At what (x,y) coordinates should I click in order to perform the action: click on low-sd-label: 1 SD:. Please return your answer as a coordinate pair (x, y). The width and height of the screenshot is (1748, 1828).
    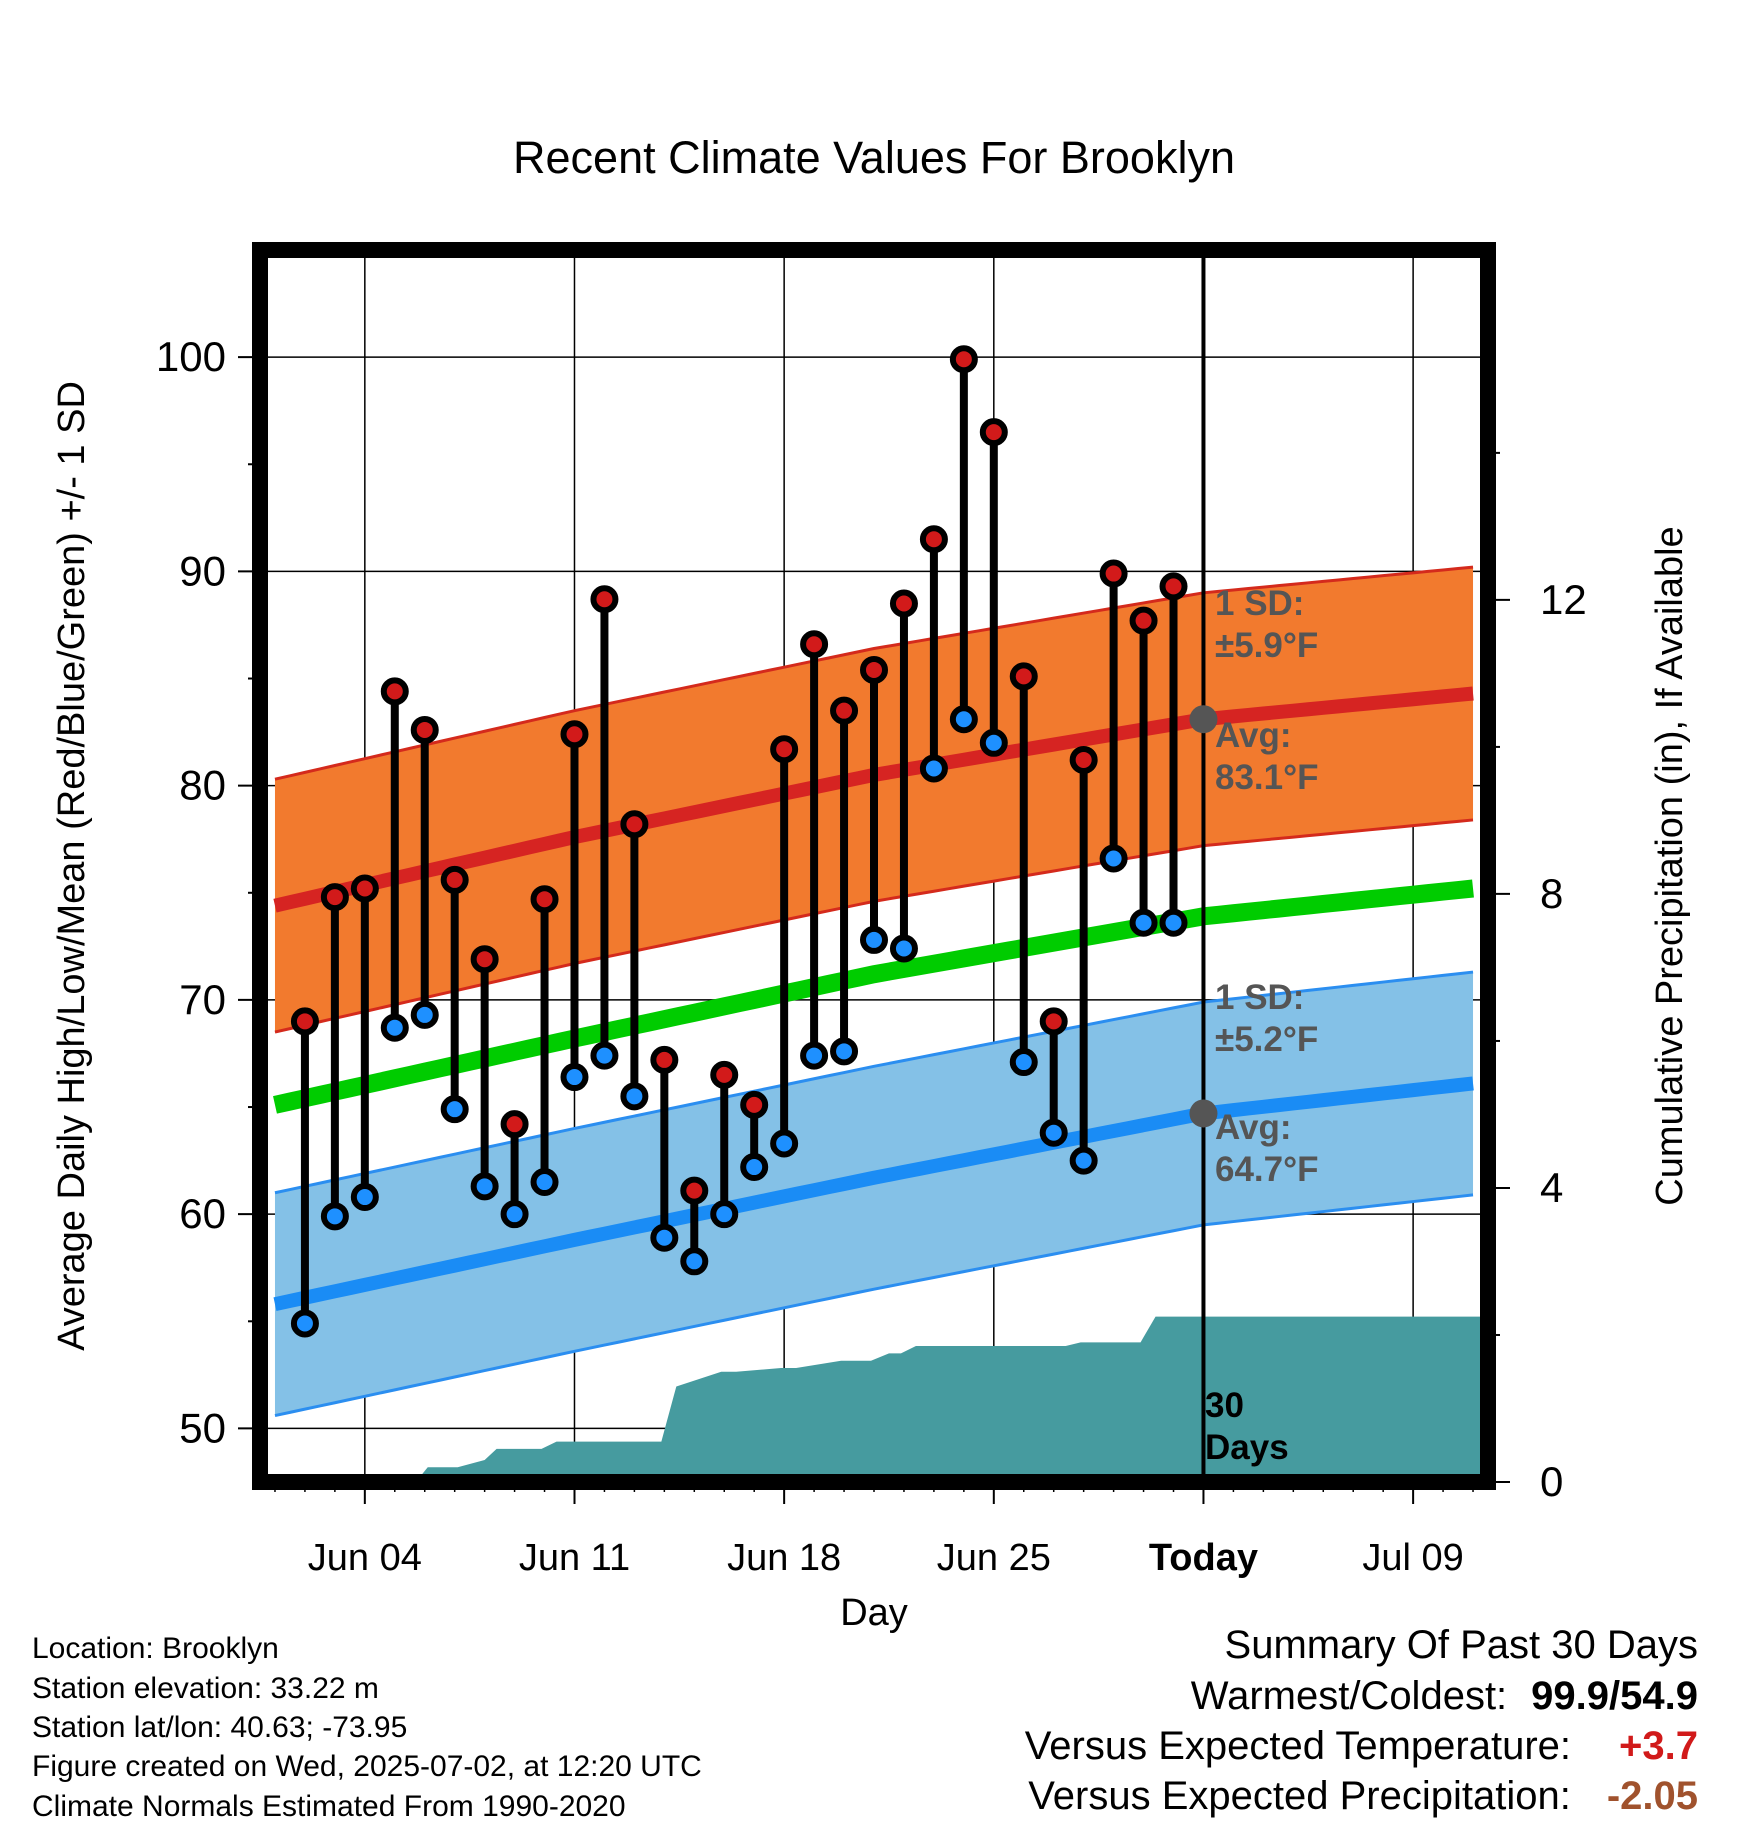
    Looking at the image, I should click on (1259, 997).